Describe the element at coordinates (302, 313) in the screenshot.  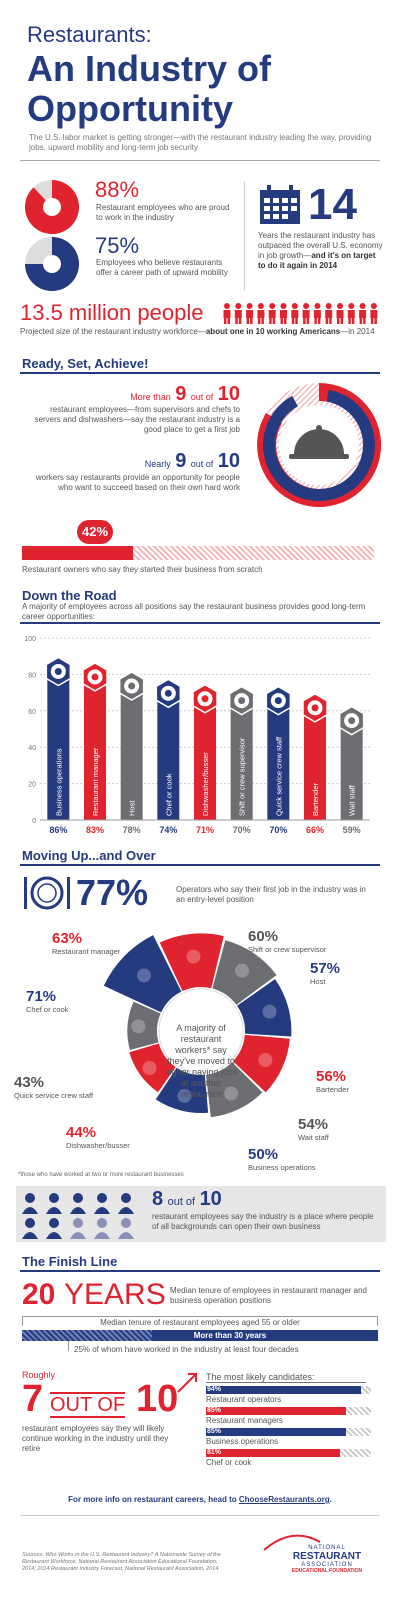
I see `people-icons` at that location.